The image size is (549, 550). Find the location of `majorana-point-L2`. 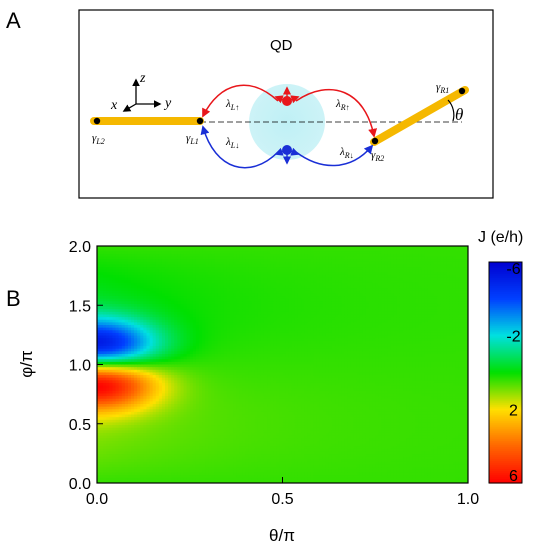

majorana-point-L2 is located at coordinates (97, 121).